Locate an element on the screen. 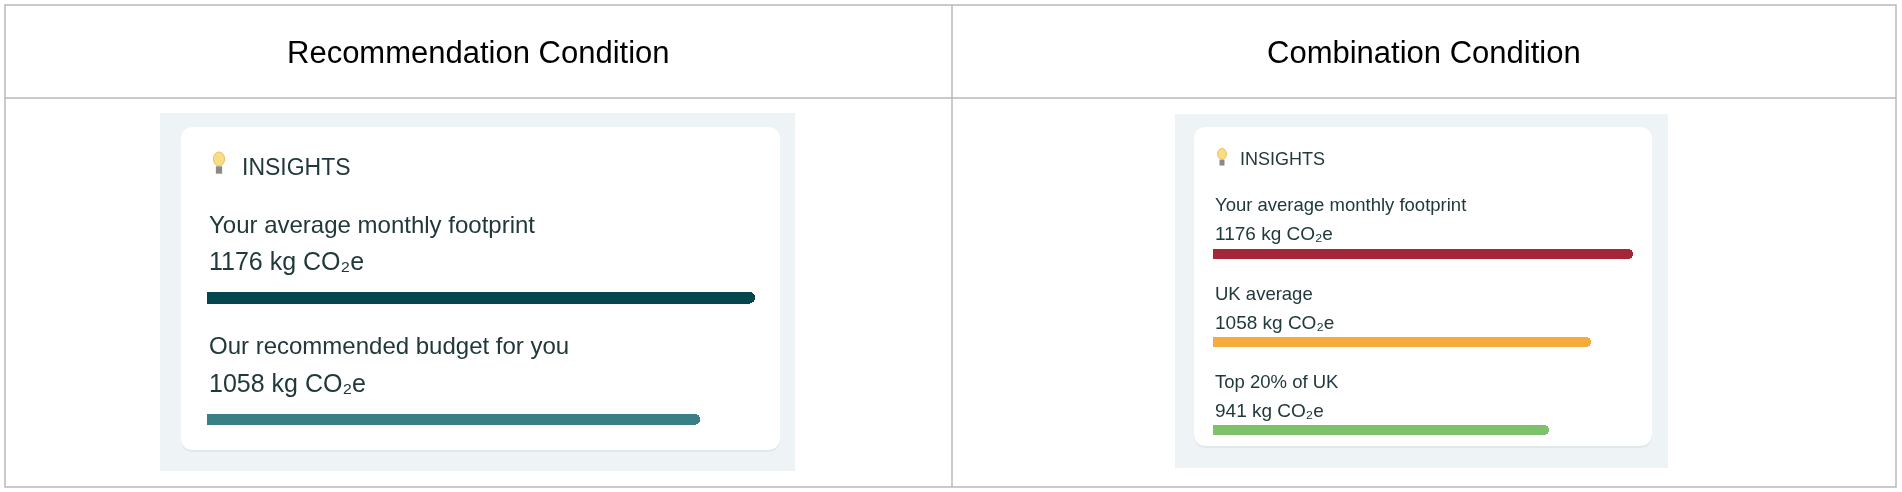  y-tick-label: Top 20% of UK is located at coordinates (1277, 381).